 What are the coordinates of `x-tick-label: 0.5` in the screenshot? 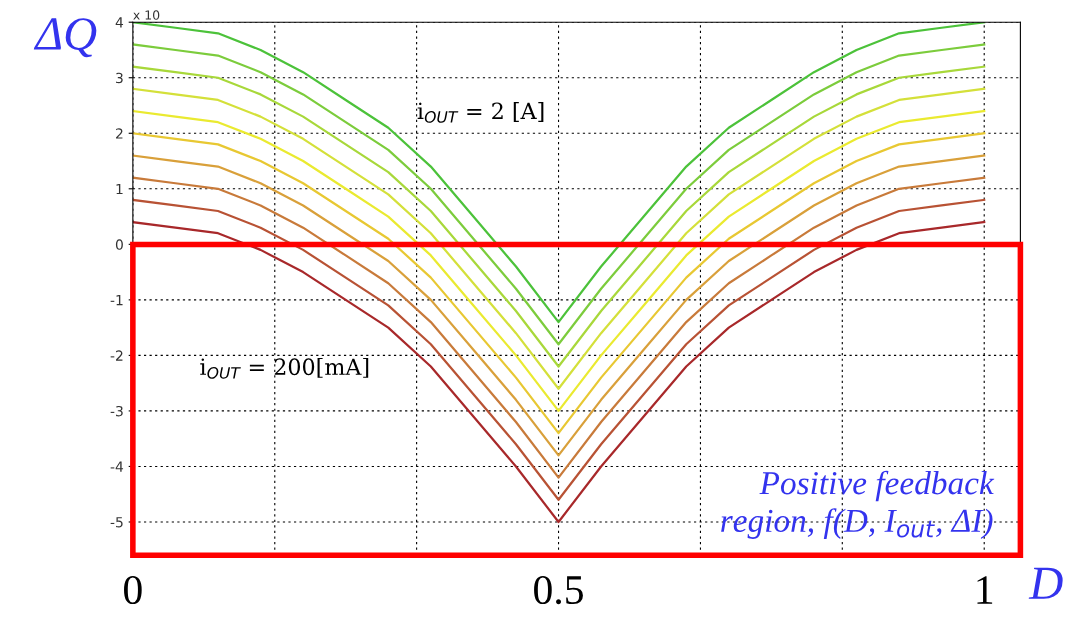 It's located at (558, 590).